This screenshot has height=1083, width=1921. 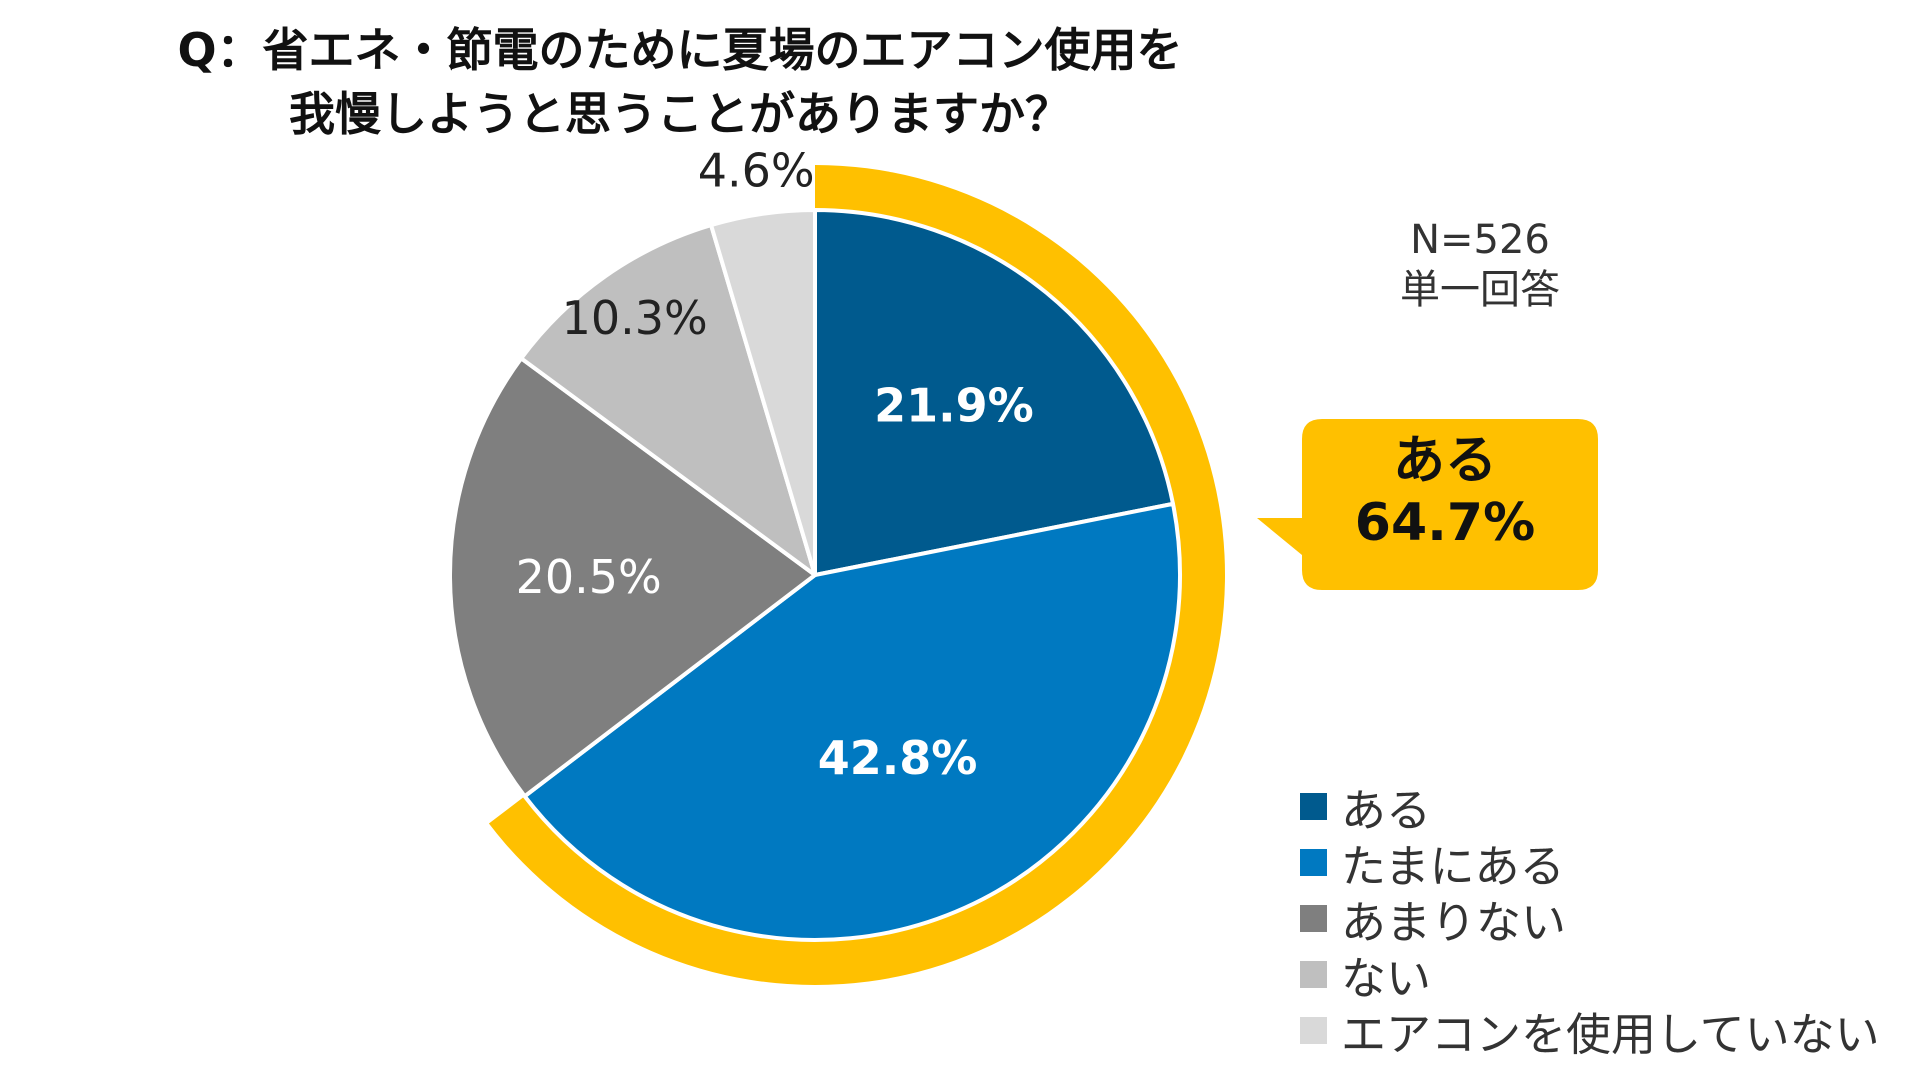 I want to click on callout-text: ある 64.7%, so click(x=1445, y=492).